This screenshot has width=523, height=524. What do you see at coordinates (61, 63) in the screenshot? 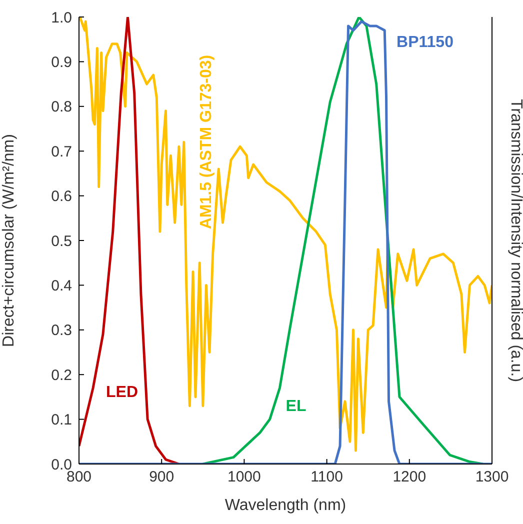
I see `y-tick-label: 0.9` at bounding box center [61, 63].